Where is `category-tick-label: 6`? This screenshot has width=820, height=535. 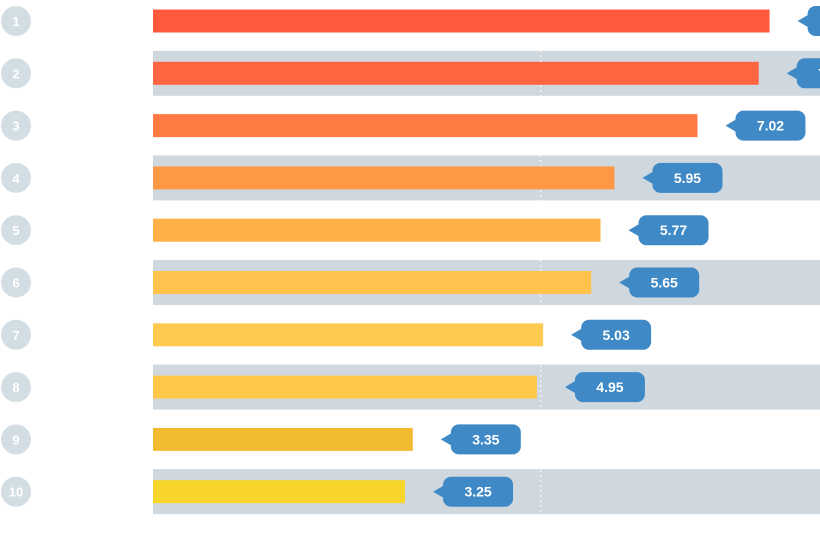
category-tick-label: 6 is located at coordinates (15, 283).